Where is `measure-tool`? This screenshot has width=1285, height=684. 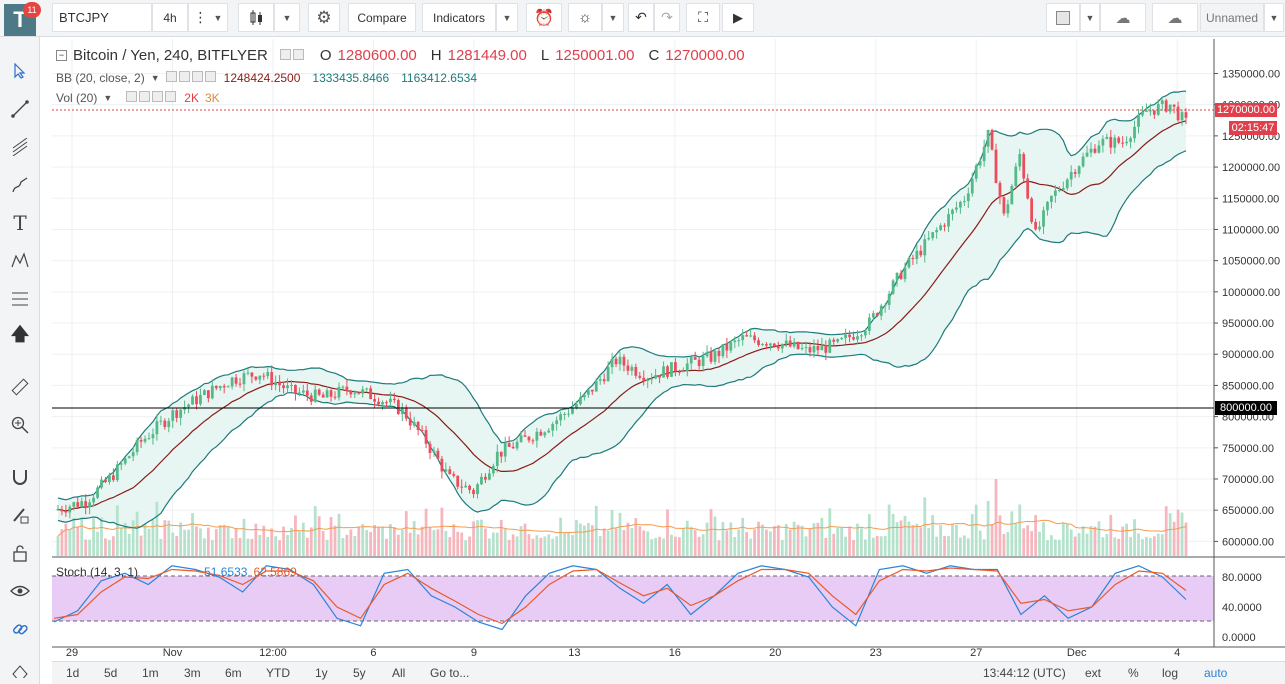
measure-tool is located at coordinates (20, 387).